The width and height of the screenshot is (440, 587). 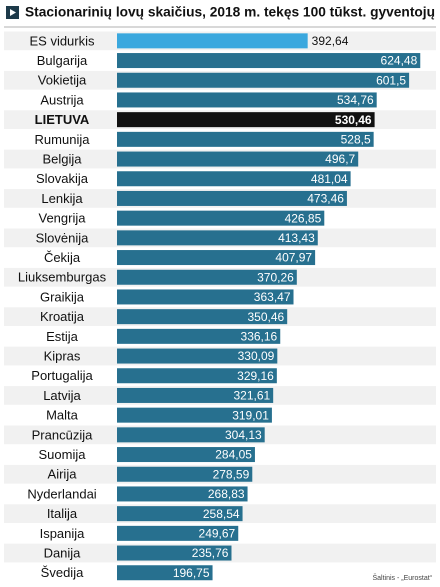 I want to click on category-label: LIETUVA, so click(x=62, y=119).